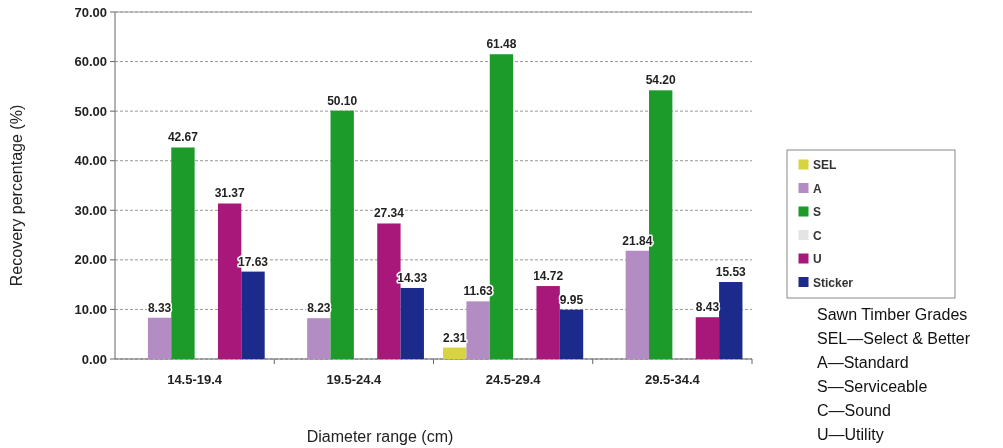  What do you see at coordinates (817, 235) in the screenshot?
I see `legend-label: C` at bounding box center [817, 235].